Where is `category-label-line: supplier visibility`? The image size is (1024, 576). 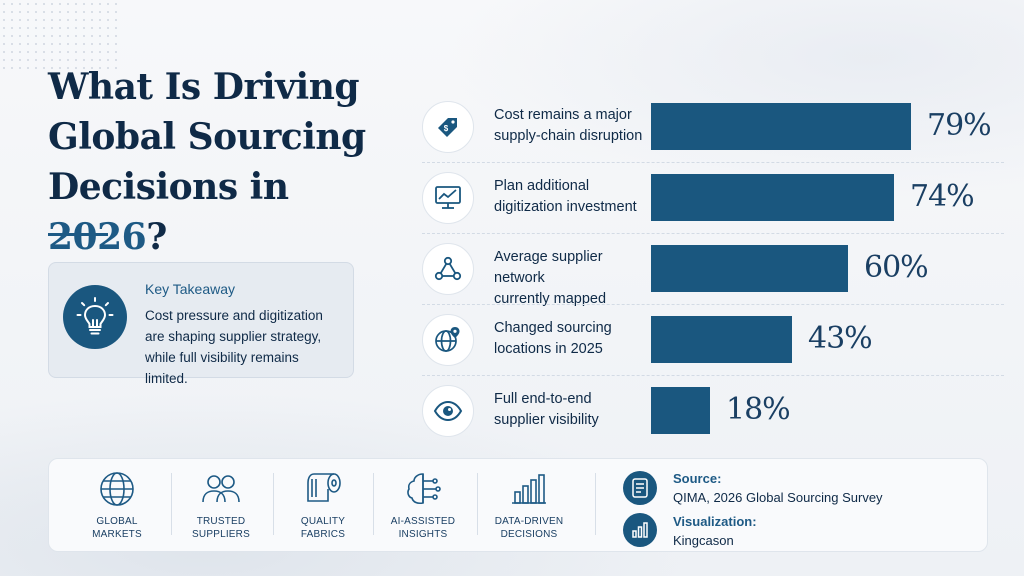 category-label-line: supplier visibility is located at coordinates (546, 420).